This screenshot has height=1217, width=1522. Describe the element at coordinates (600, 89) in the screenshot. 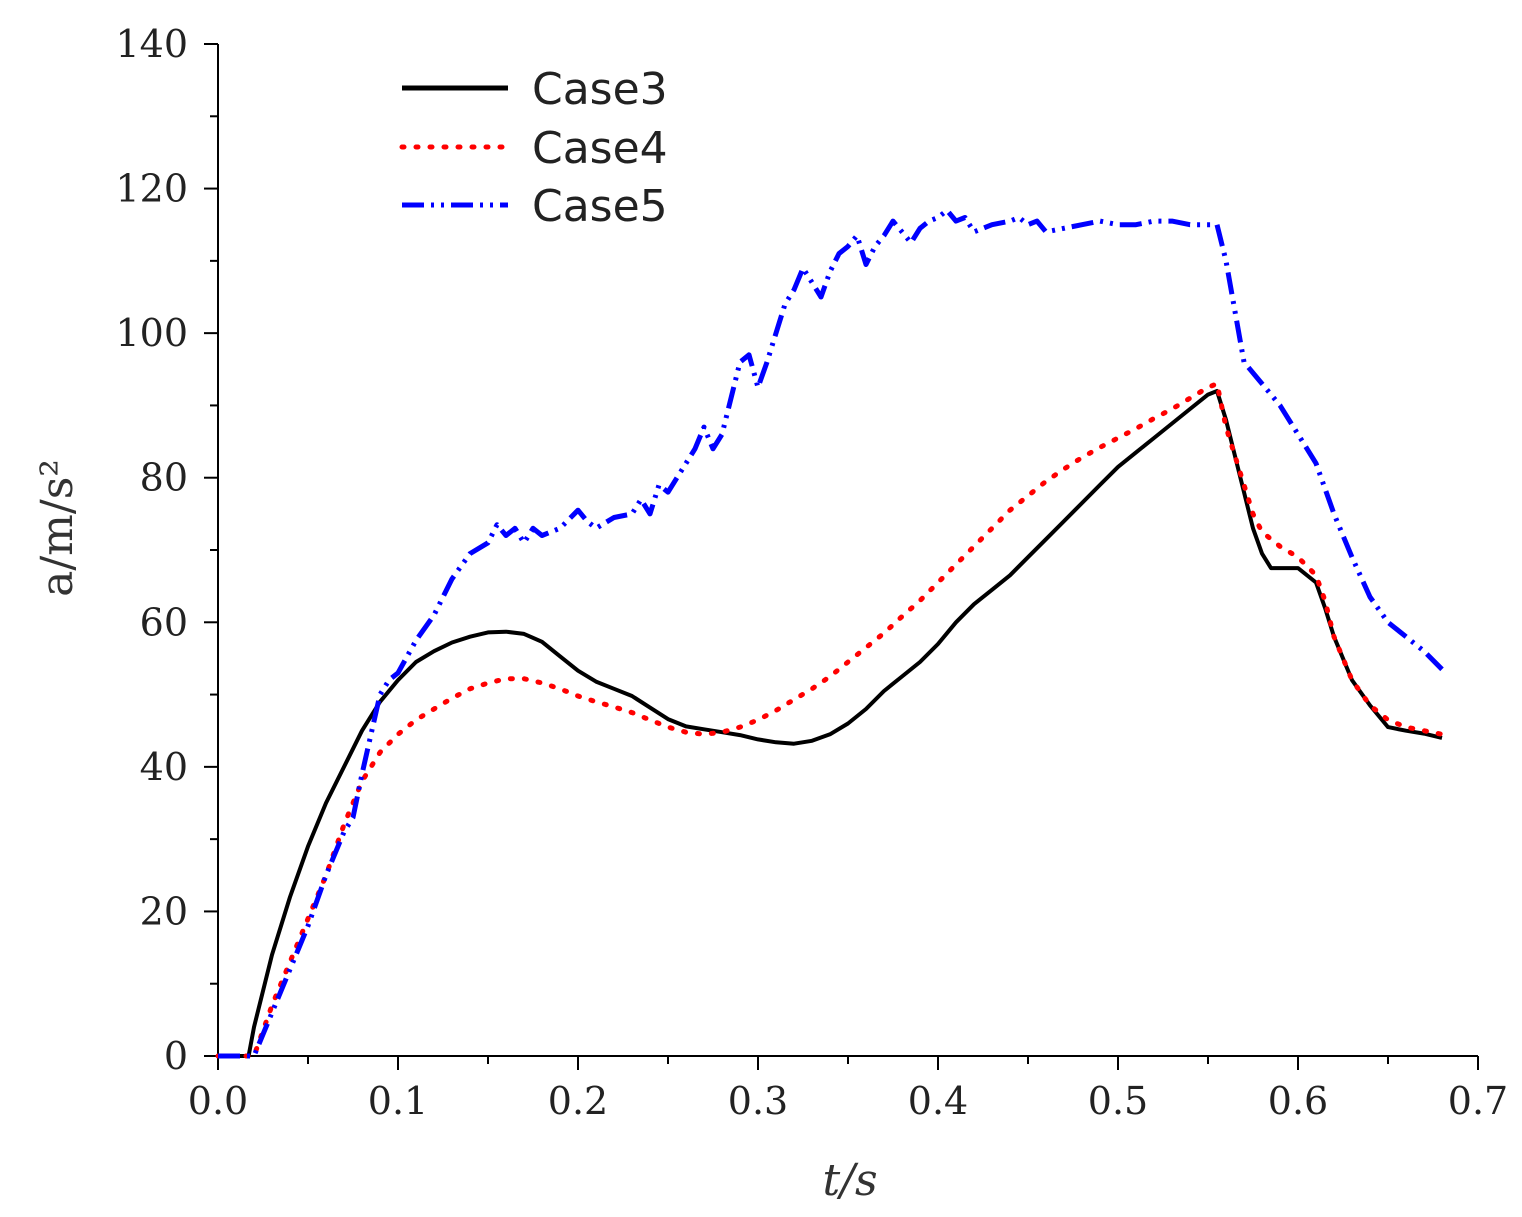

I see `legend-label-case3: Case3` at that location.